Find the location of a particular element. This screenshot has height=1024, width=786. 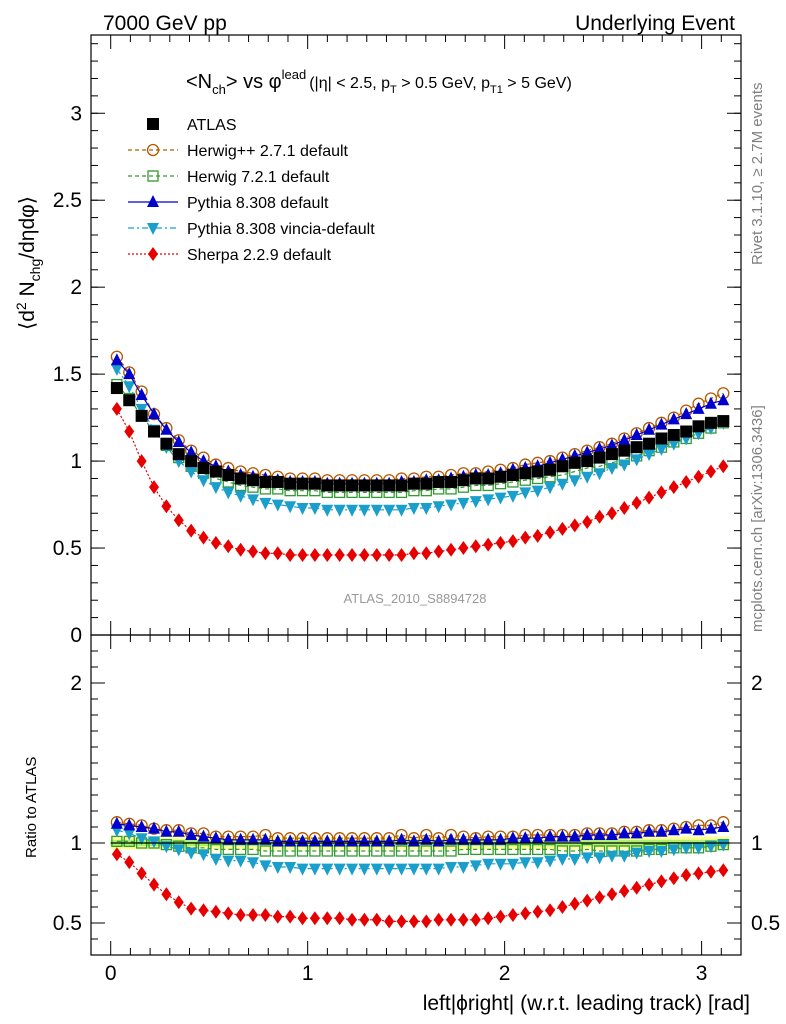

legend-label: Pythia 8.308 vincia-default is located at coordinates (281, 229).